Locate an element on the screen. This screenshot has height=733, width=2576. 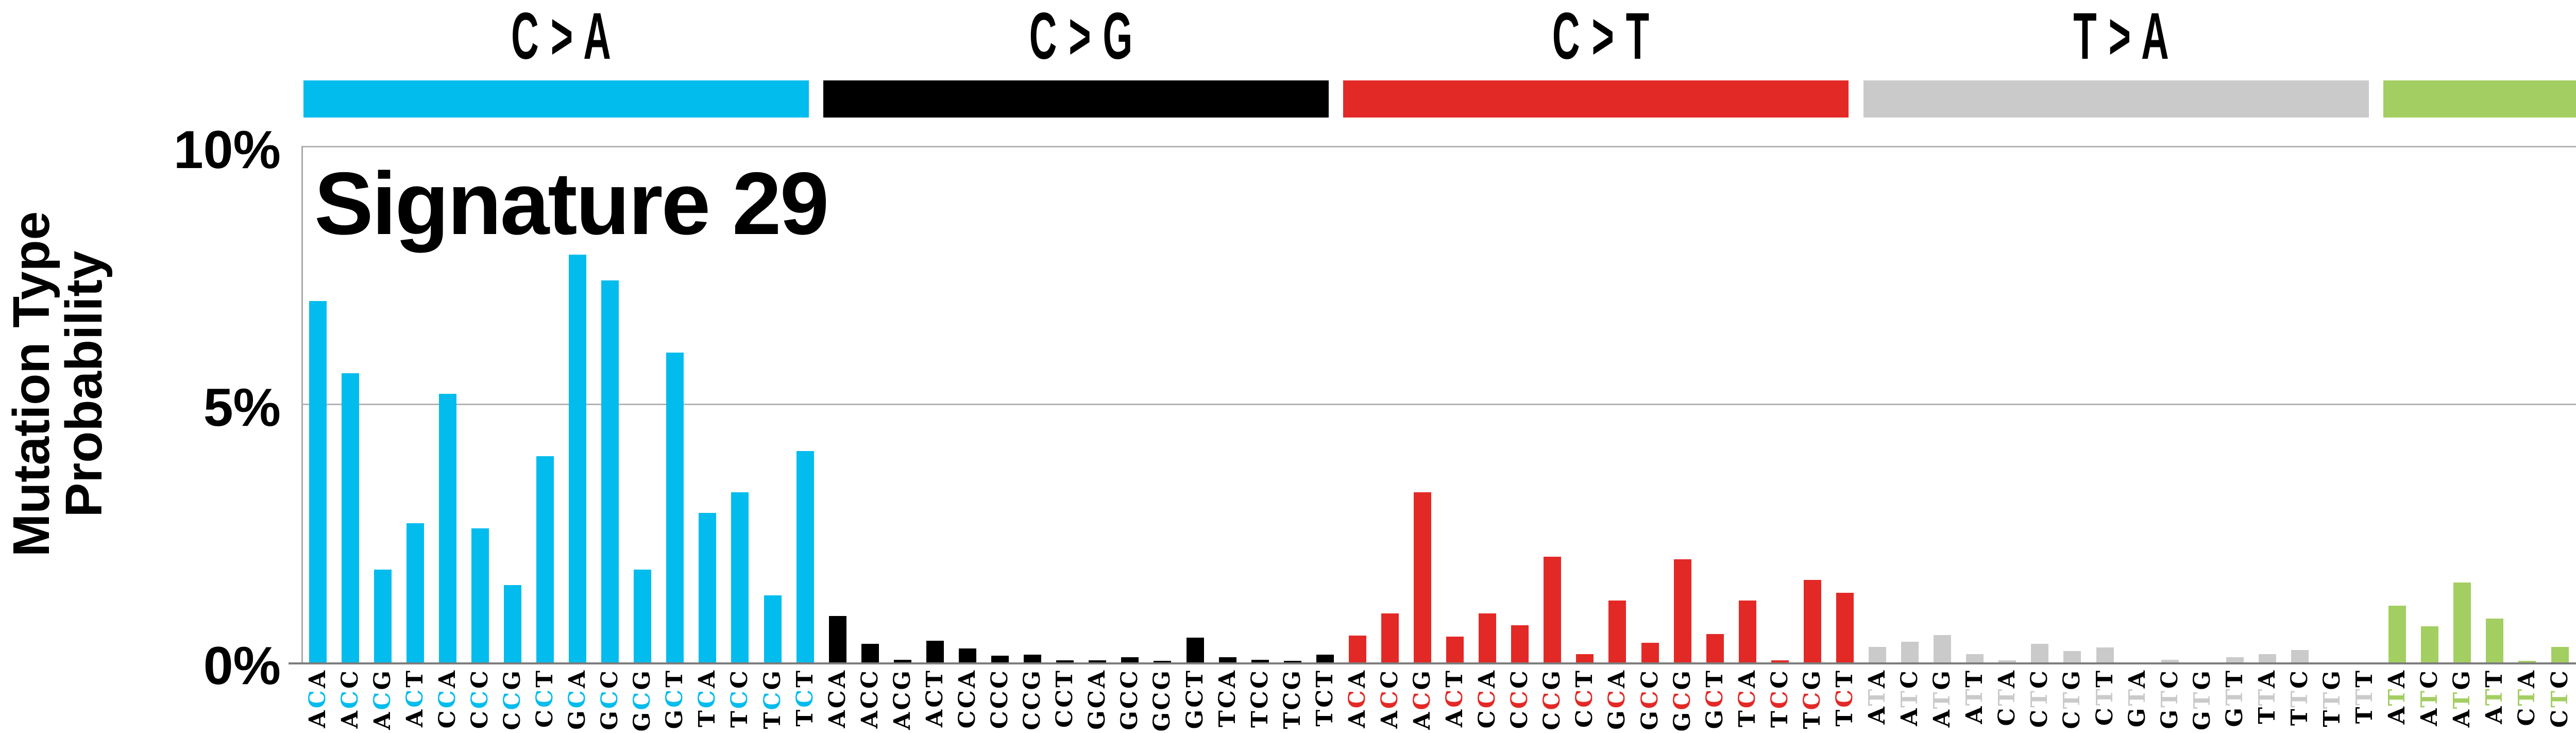
bar-T-to-A-TTA is located at coordinates (2267, 658).